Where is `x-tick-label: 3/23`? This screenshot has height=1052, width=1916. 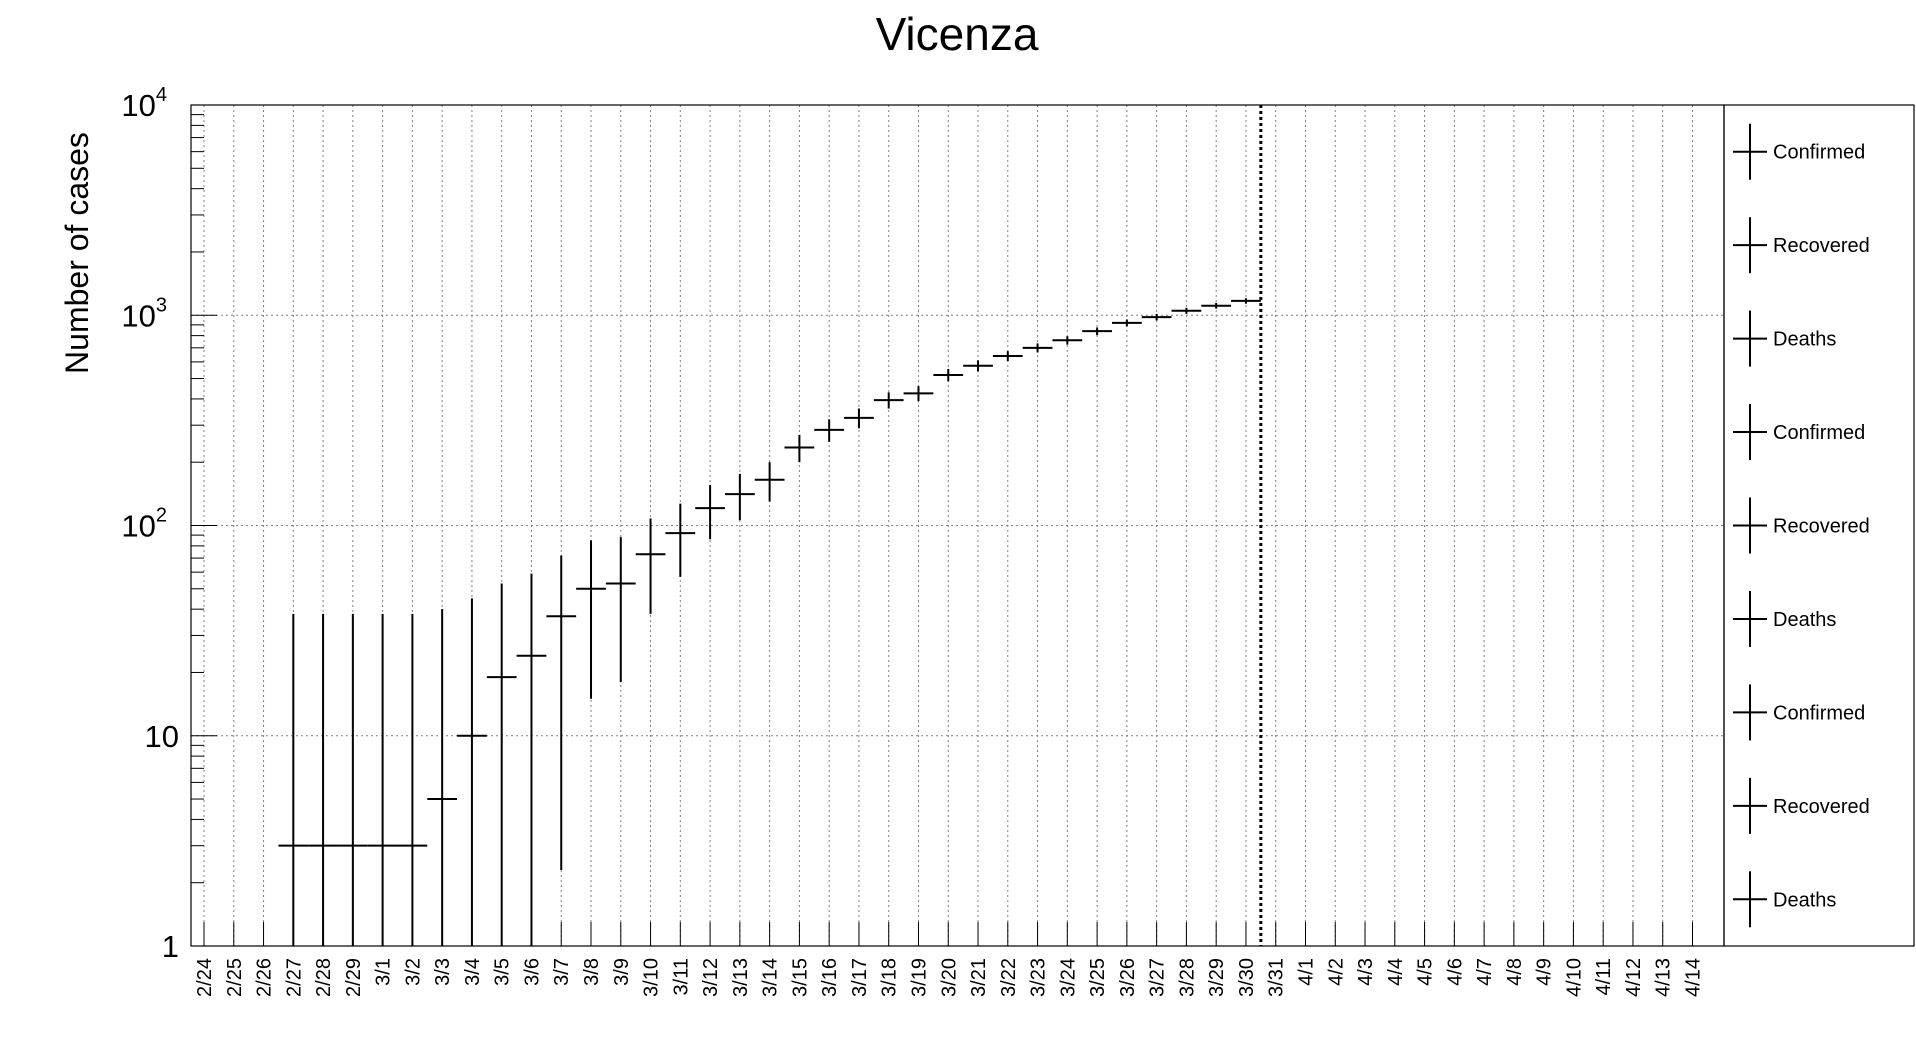
x-tick-label: 3/23 is located at coordinates (1039, 977).